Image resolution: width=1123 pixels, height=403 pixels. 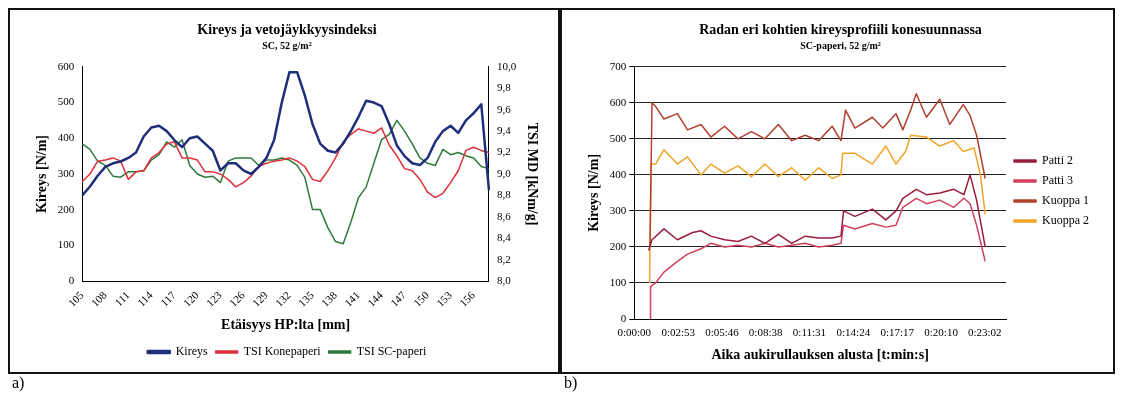 What do you see at coordinates (1058, 180) in the screenshot?
I see `legend-label: Patti 3` at bounding box center [1058, 180].